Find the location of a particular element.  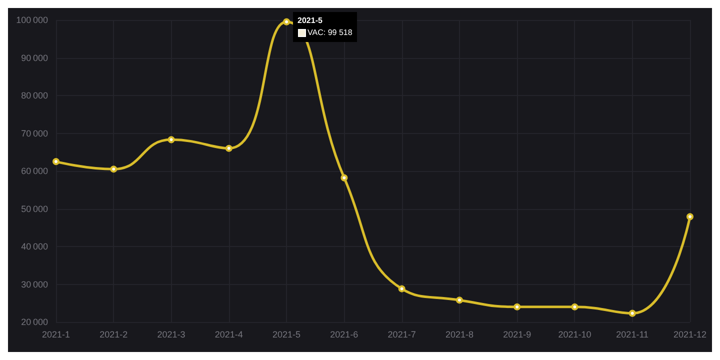

x-tick-label: 2021-8 is located at coordinates (459, 335).